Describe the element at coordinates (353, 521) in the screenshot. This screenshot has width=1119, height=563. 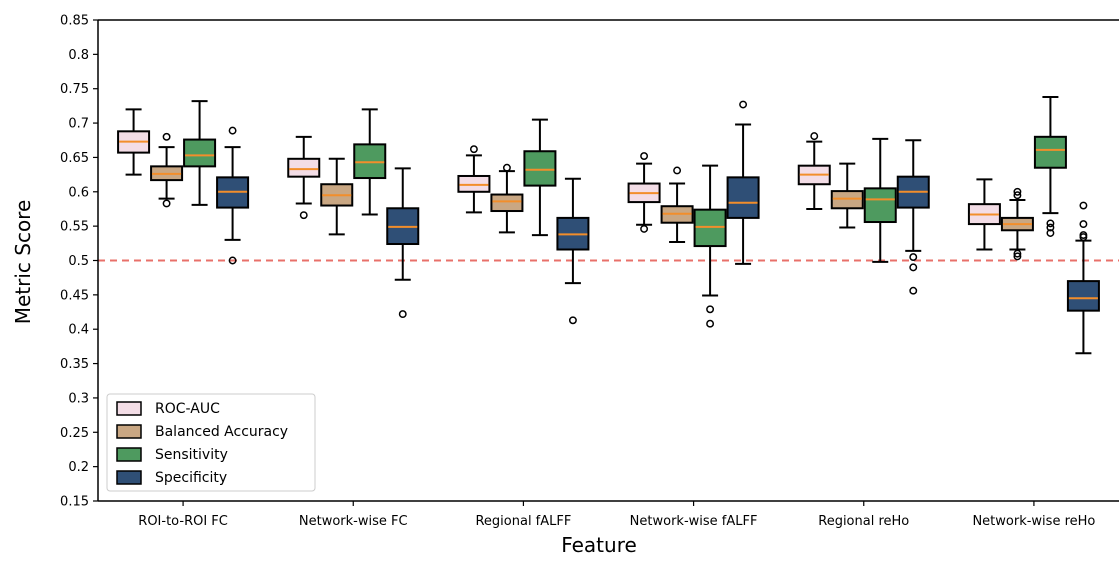
I see `x-tick-label: Network-wise FC` at that location.